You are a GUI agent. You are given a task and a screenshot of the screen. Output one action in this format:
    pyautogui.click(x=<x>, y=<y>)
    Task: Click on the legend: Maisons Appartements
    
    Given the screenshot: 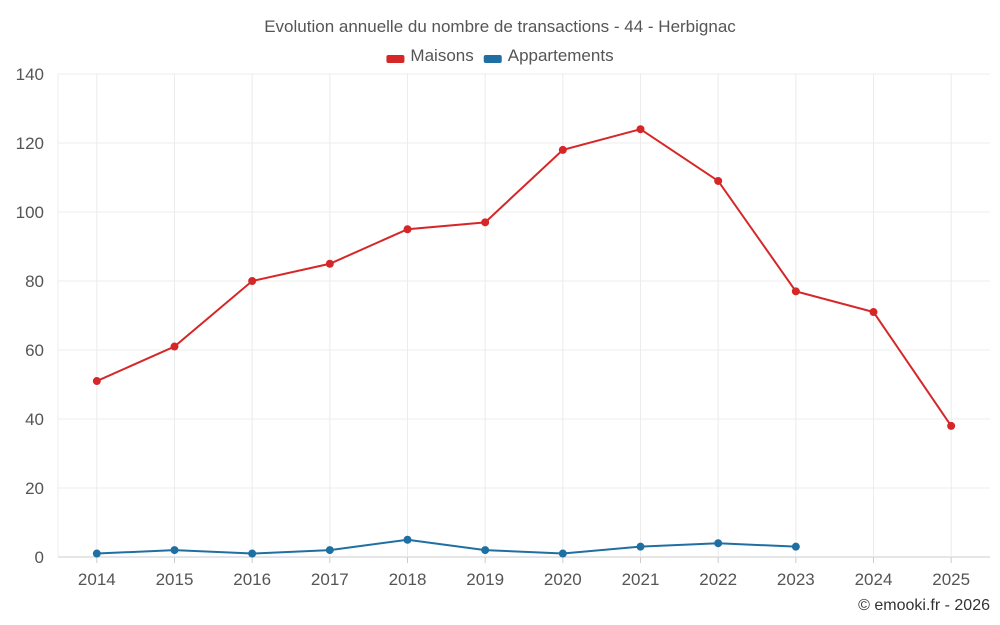 What is the action you would take?
    pyautogui.click(x=500, y=55)
    